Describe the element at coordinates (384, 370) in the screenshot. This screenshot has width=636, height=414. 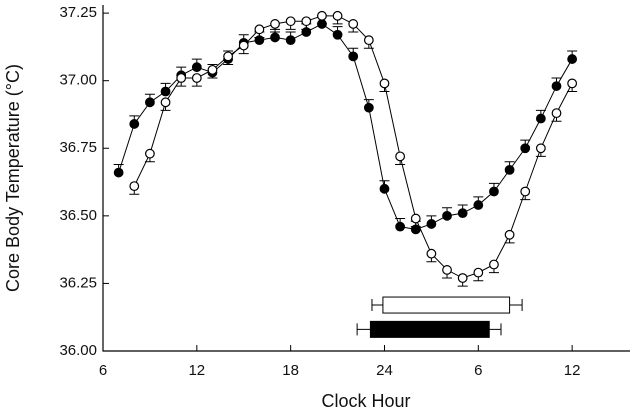
I see `x-tick-label: 24` at that location.